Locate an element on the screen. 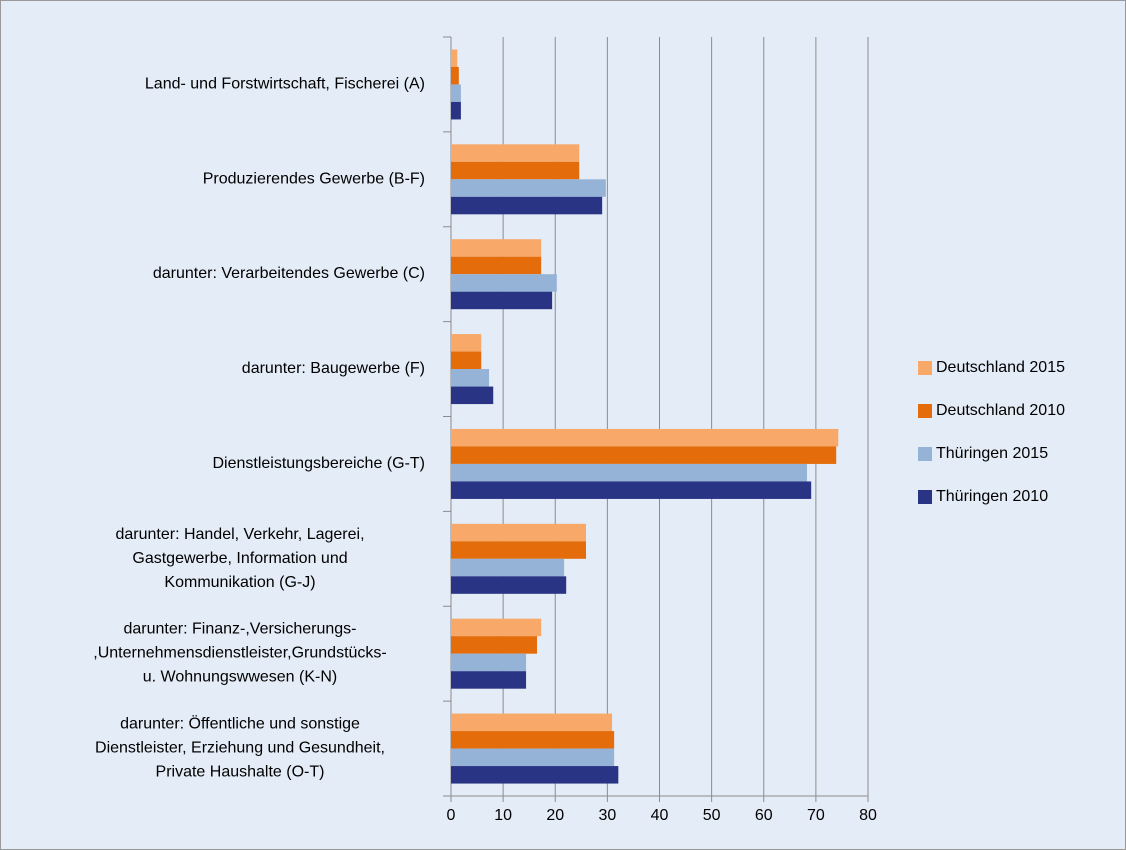  x-tick-label: 30 is located at coordinates (607, 815).